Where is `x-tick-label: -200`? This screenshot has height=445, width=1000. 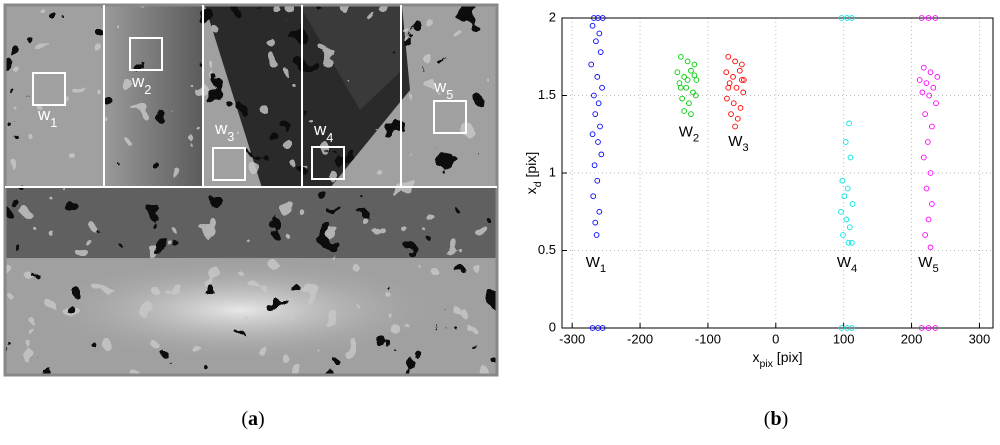 x-tick-label: -200 is located at coordinates (640, 338).